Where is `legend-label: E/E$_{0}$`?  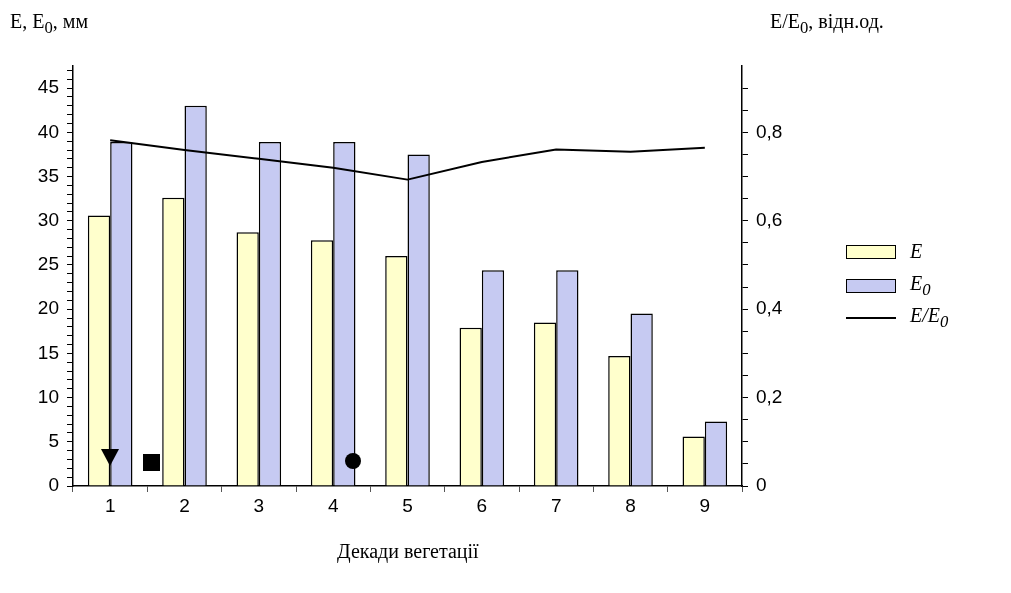
legend-label: E/E$_{0}$ is located at coordinates (929, 318).